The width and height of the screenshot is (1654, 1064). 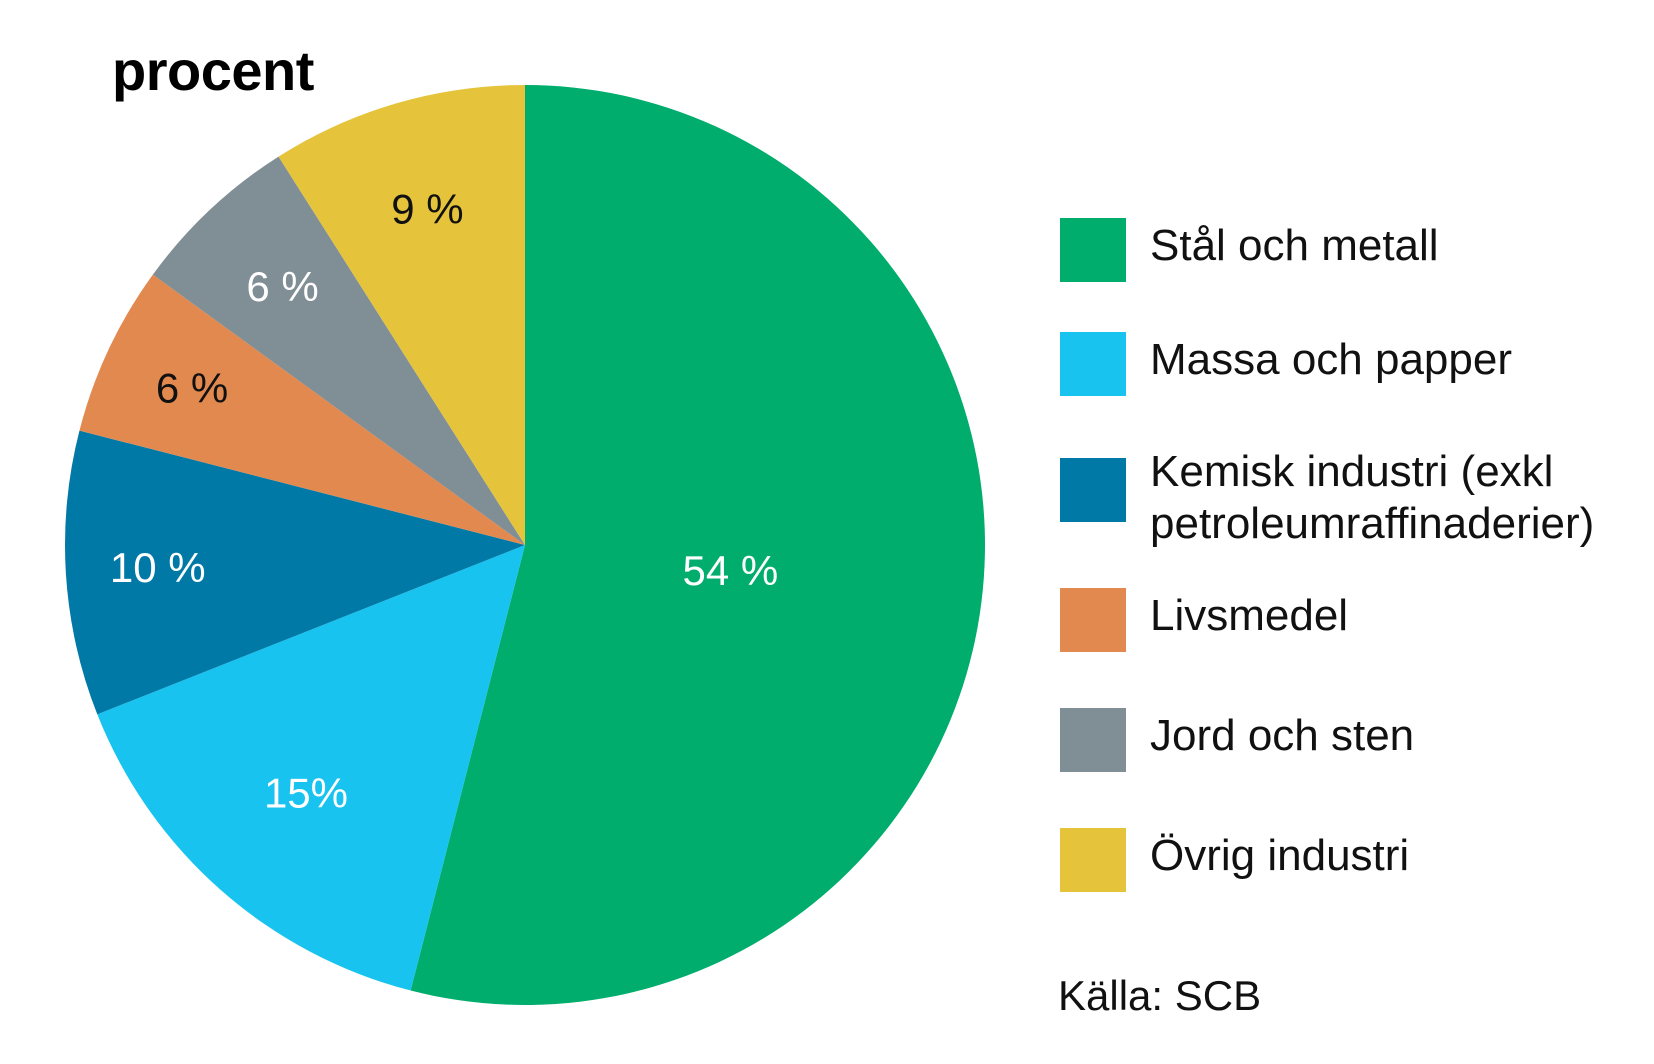 I want to click on legend-label-4: Jord och sten, so click(x=1282, y=735).